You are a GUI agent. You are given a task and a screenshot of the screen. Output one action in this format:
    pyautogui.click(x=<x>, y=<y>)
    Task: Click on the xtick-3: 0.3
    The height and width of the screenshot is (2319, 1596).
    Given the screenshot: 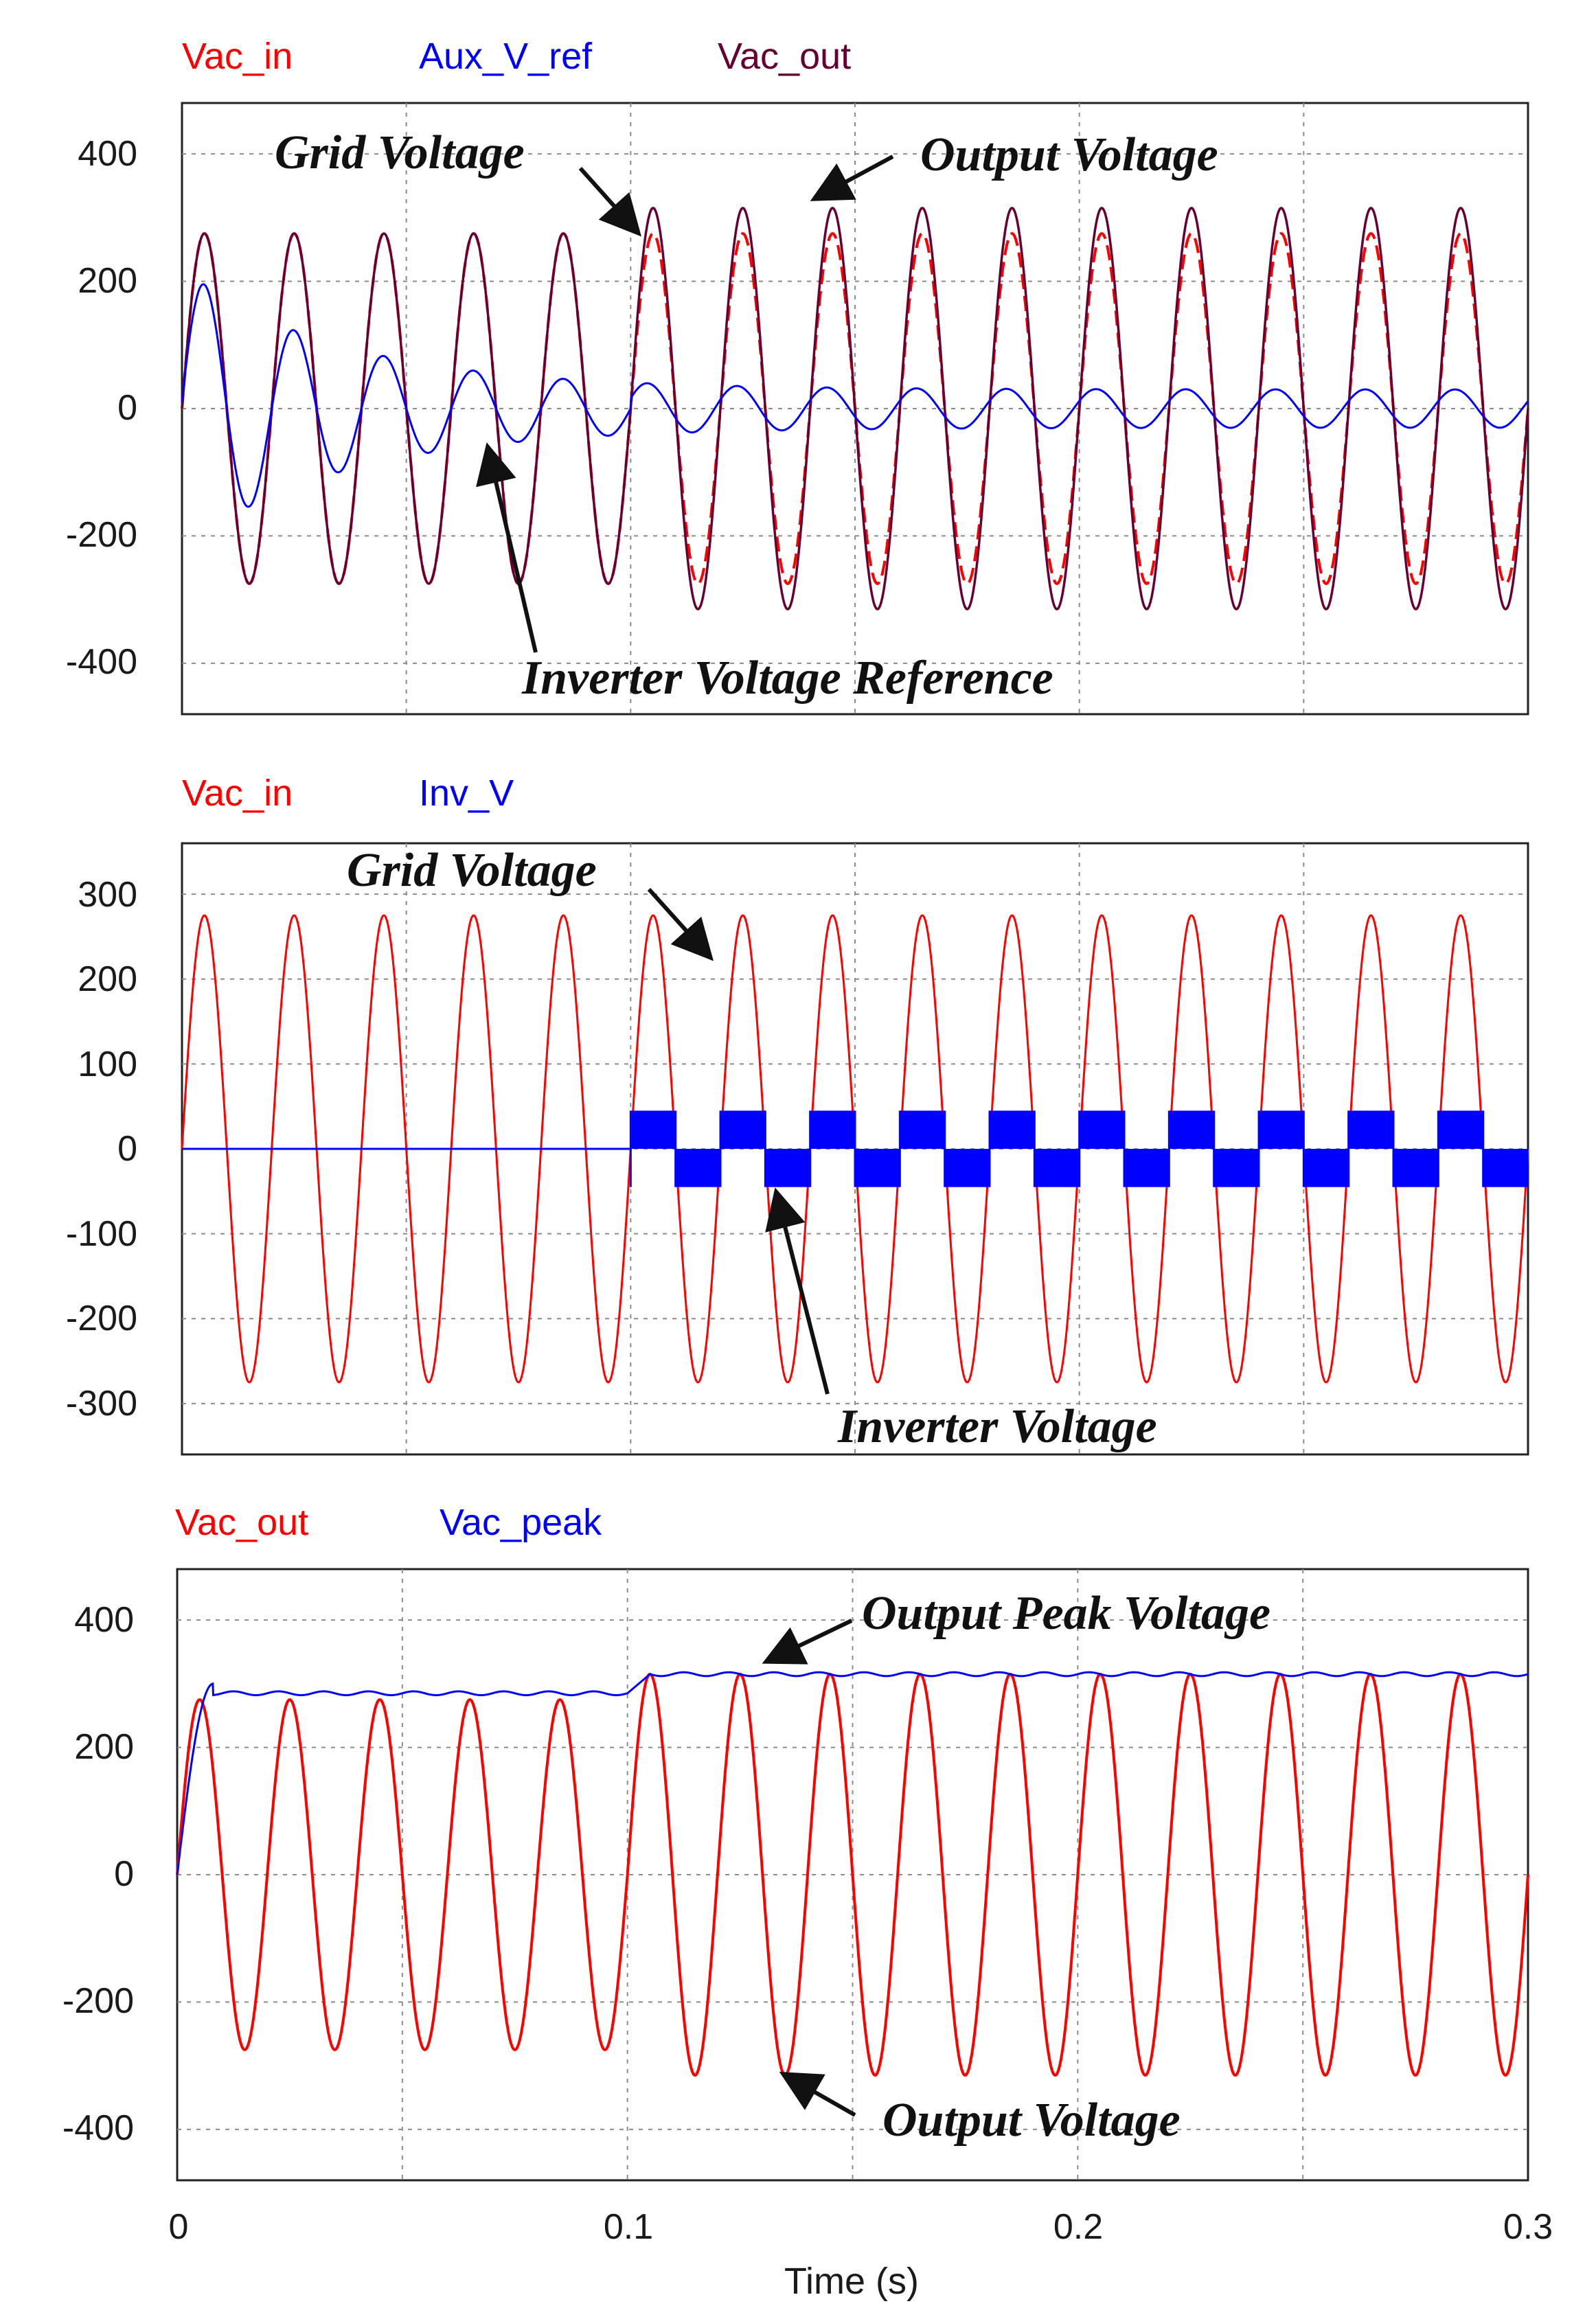 What is the action you would take?
    pyautogui.click(x=1528, y=2227)
    